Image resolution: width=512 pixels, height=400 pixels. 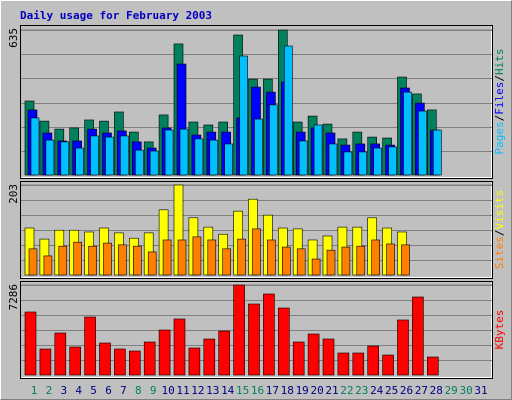 I want to click on chart-title: Daily usage for February 2003, so click(x=116, y=15).